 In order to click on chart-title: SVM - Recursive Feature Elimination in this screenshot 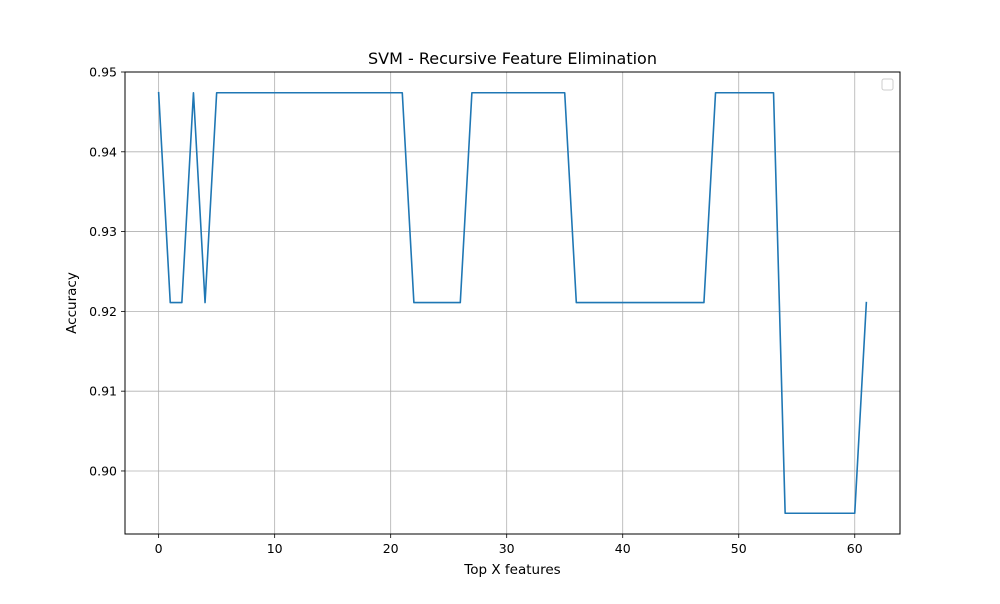, I will do `click(512, 58)`.